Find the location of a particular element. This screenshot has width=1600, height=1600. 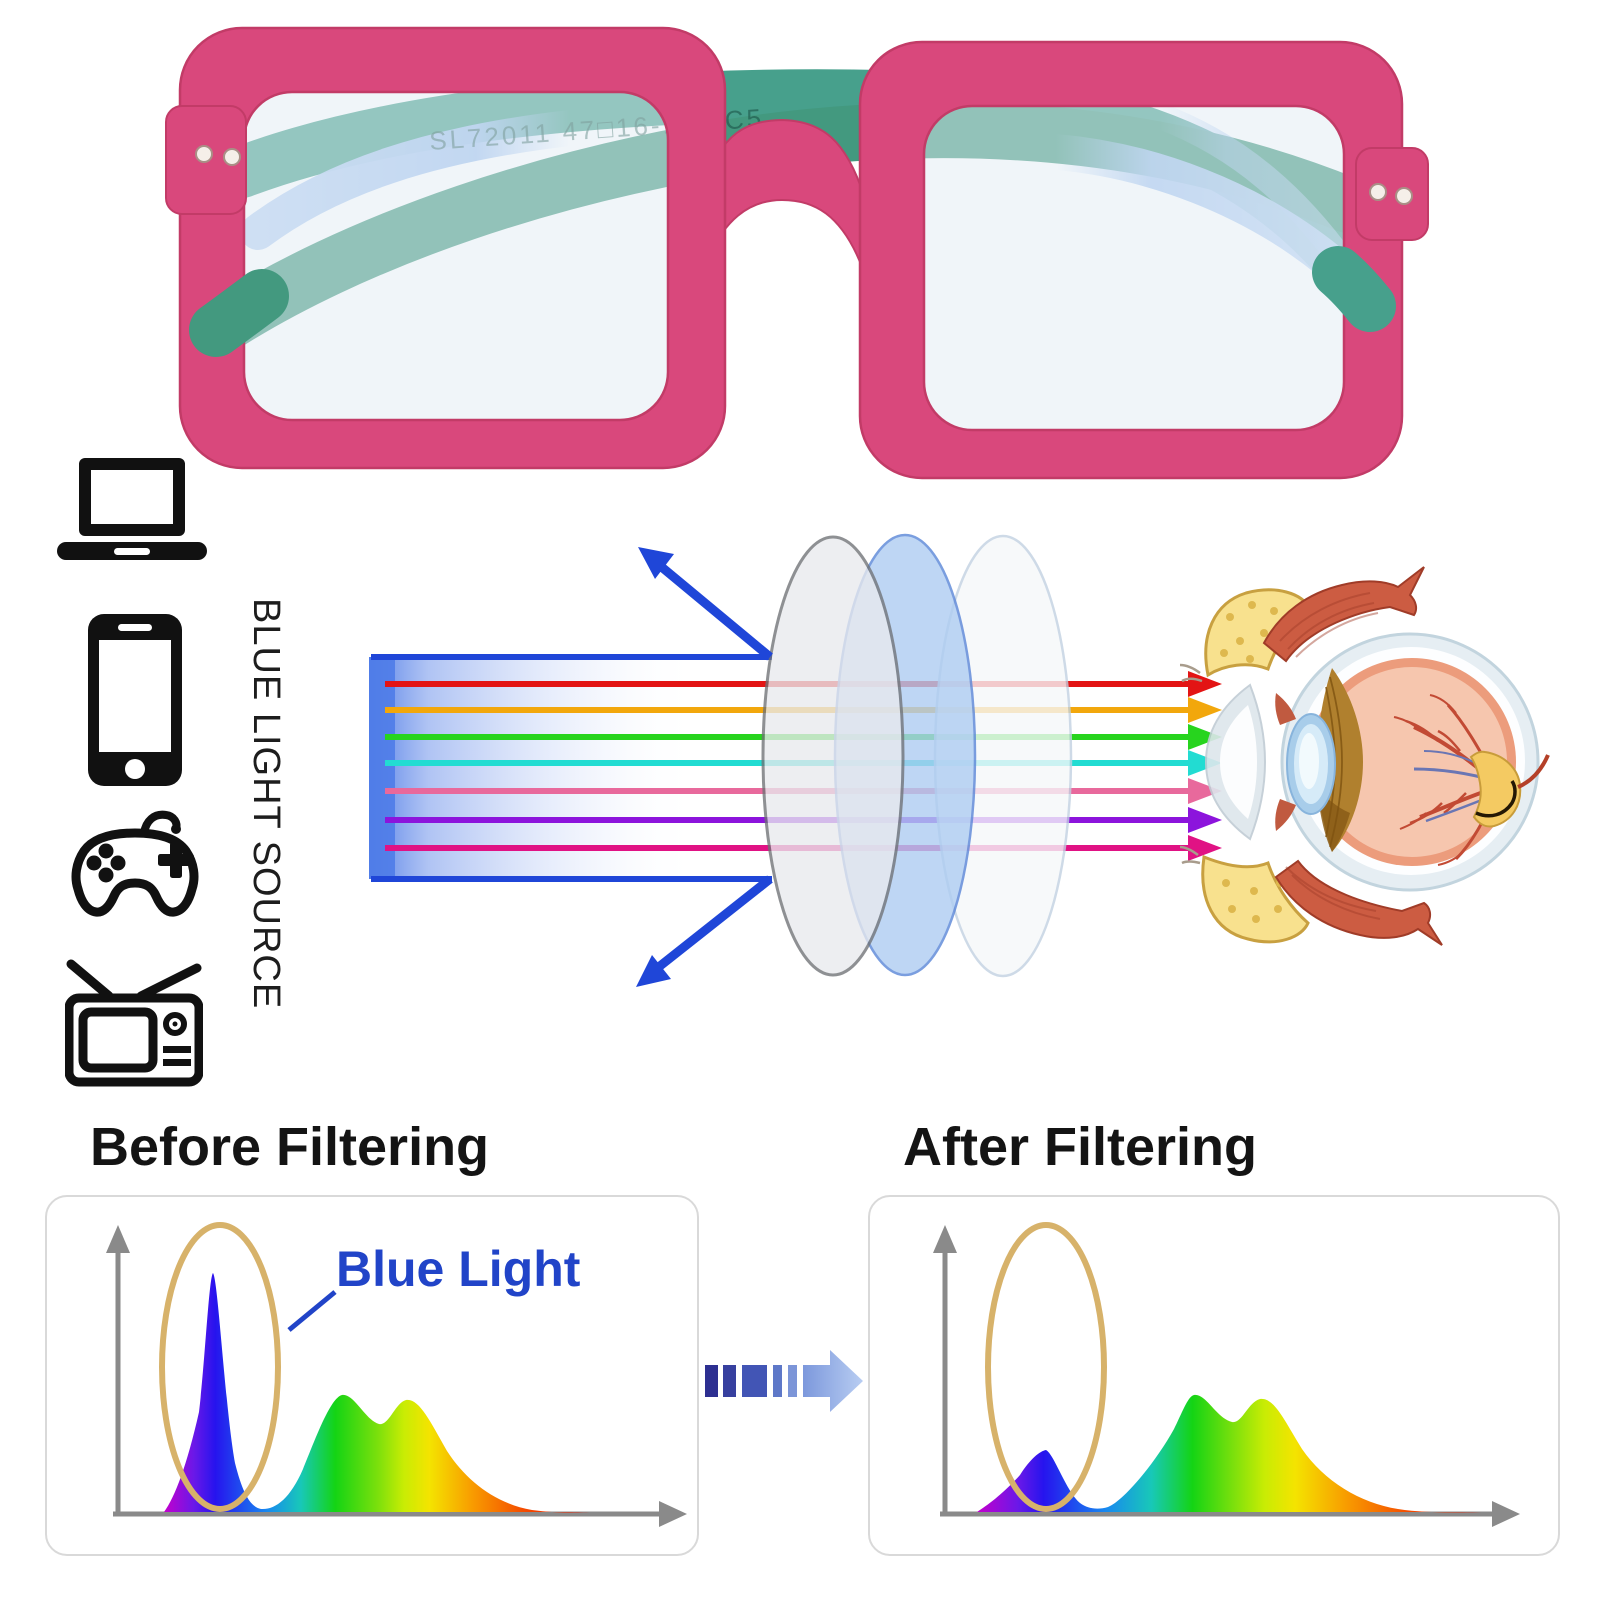

temple-tip-right is located at coordinates (1354, 289).